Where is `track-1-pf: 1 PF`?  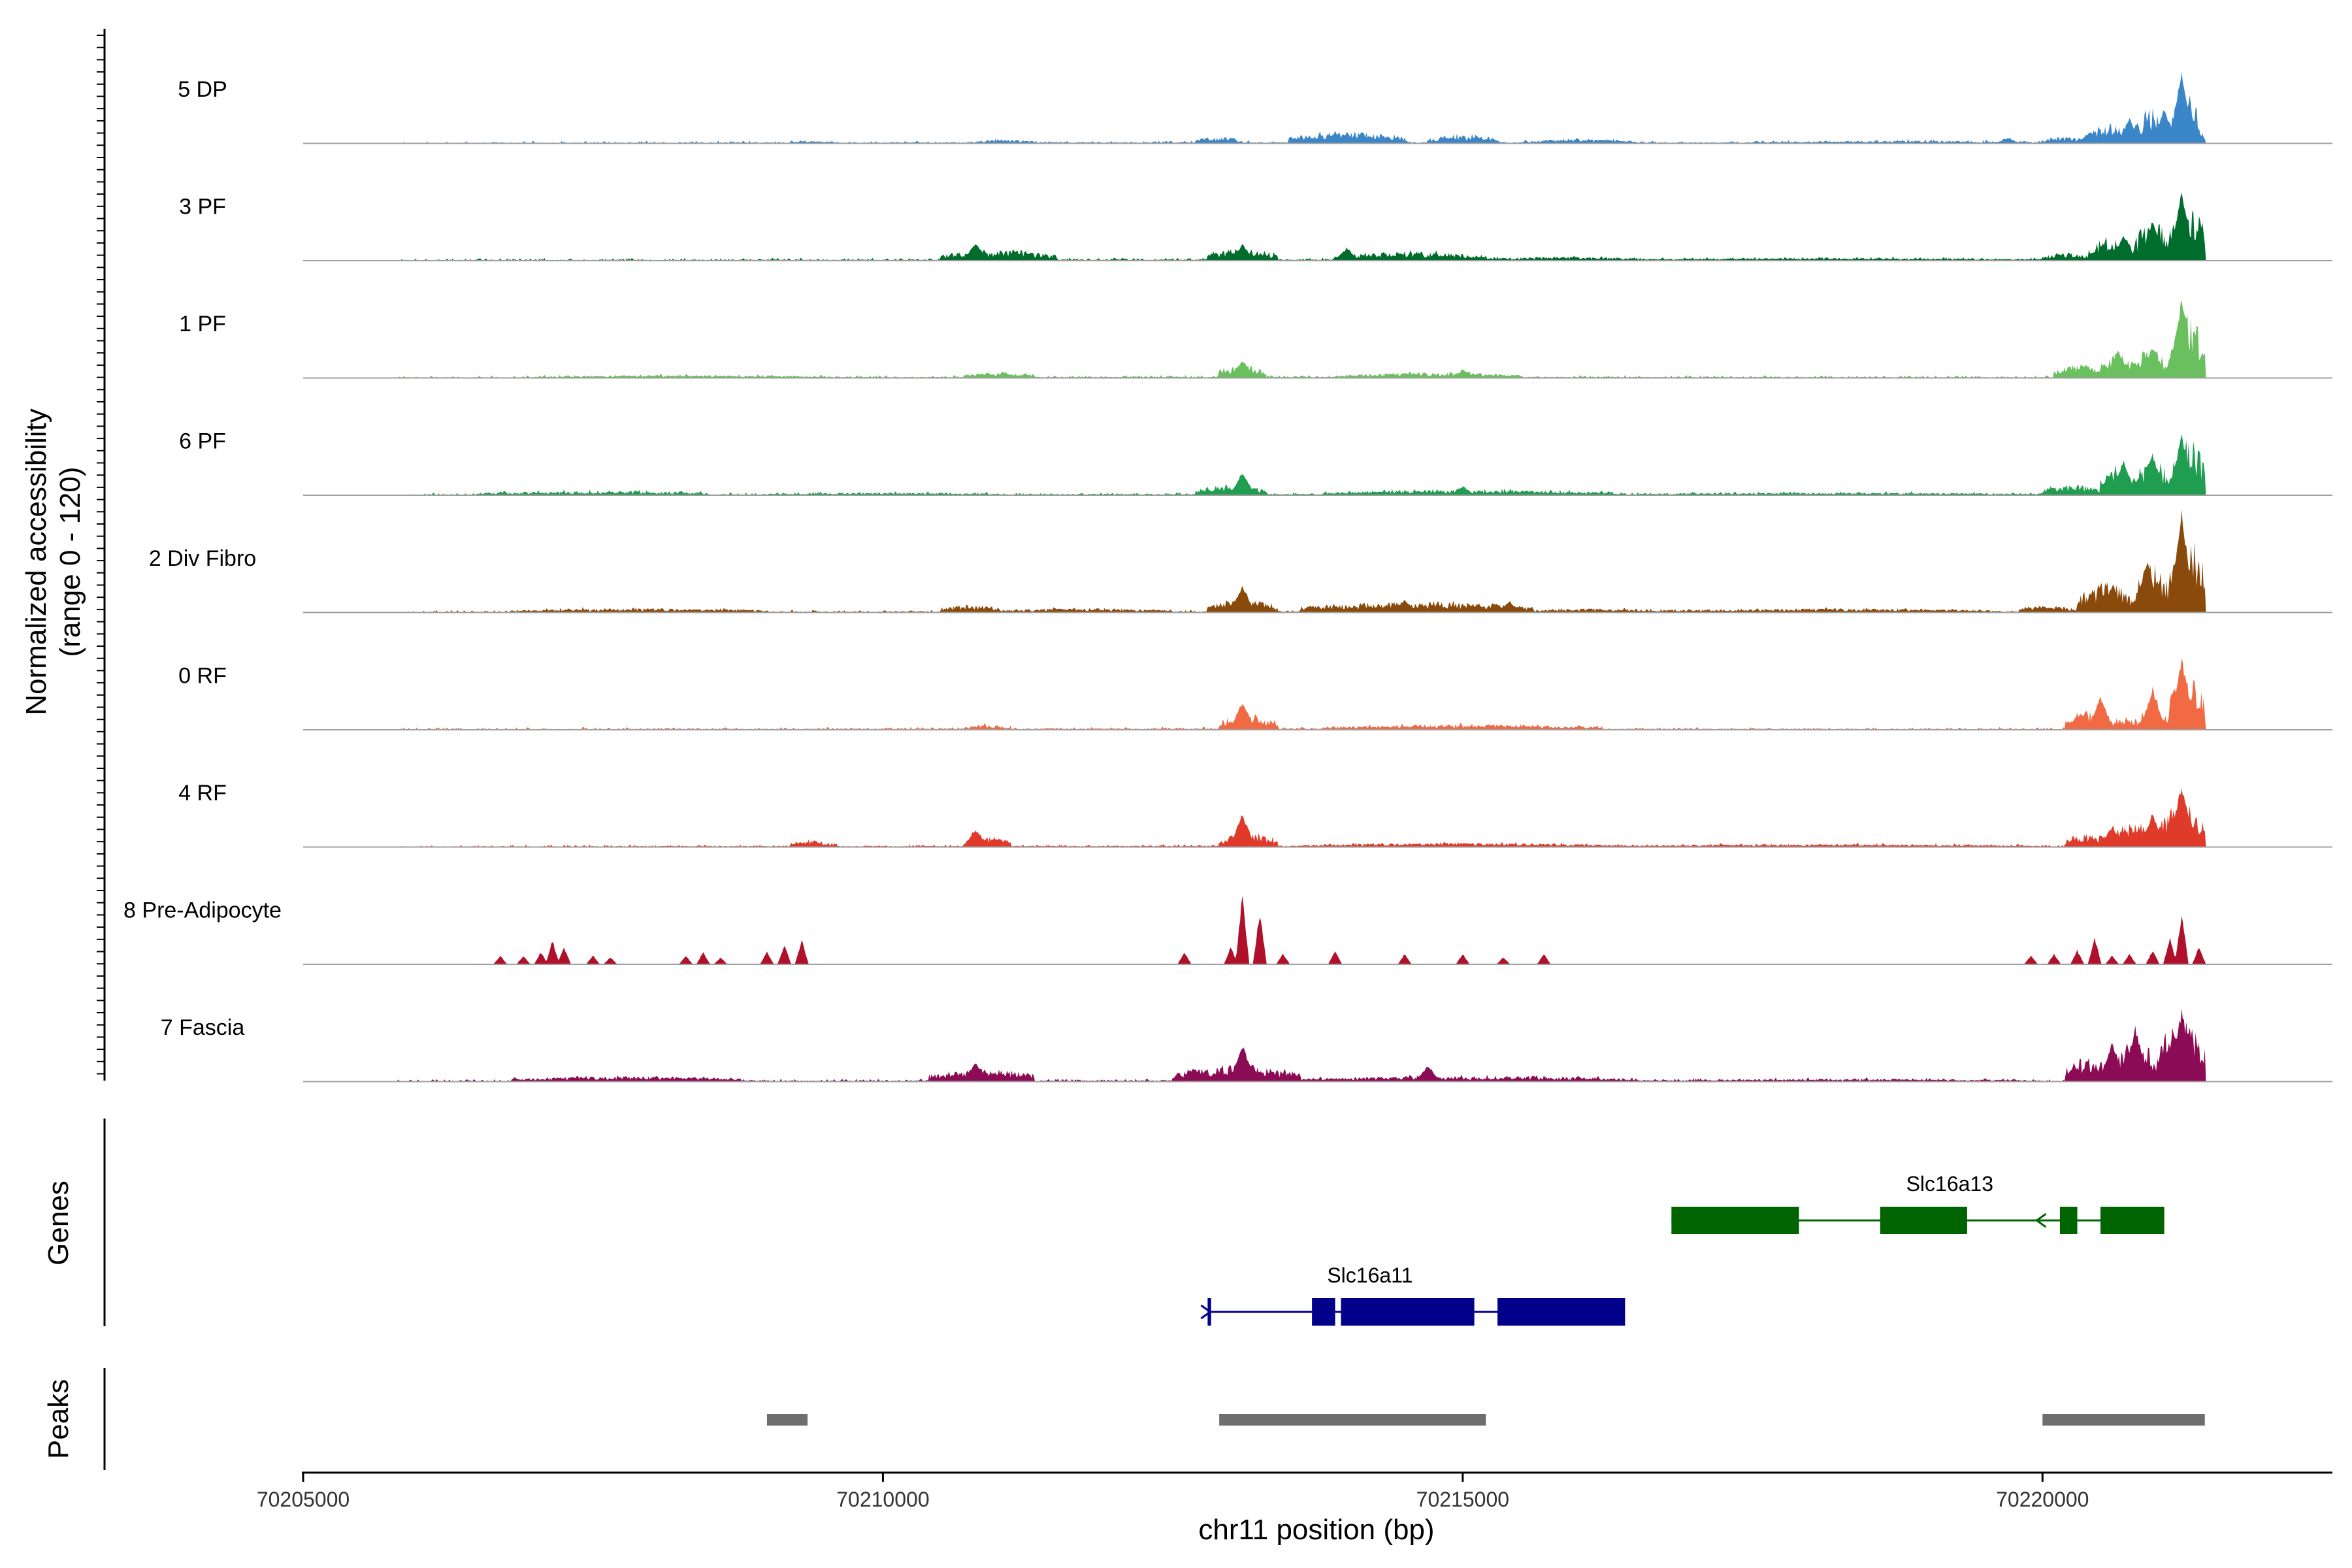 track-1-pf: 1 PF is located at coordinates (1255, 339).